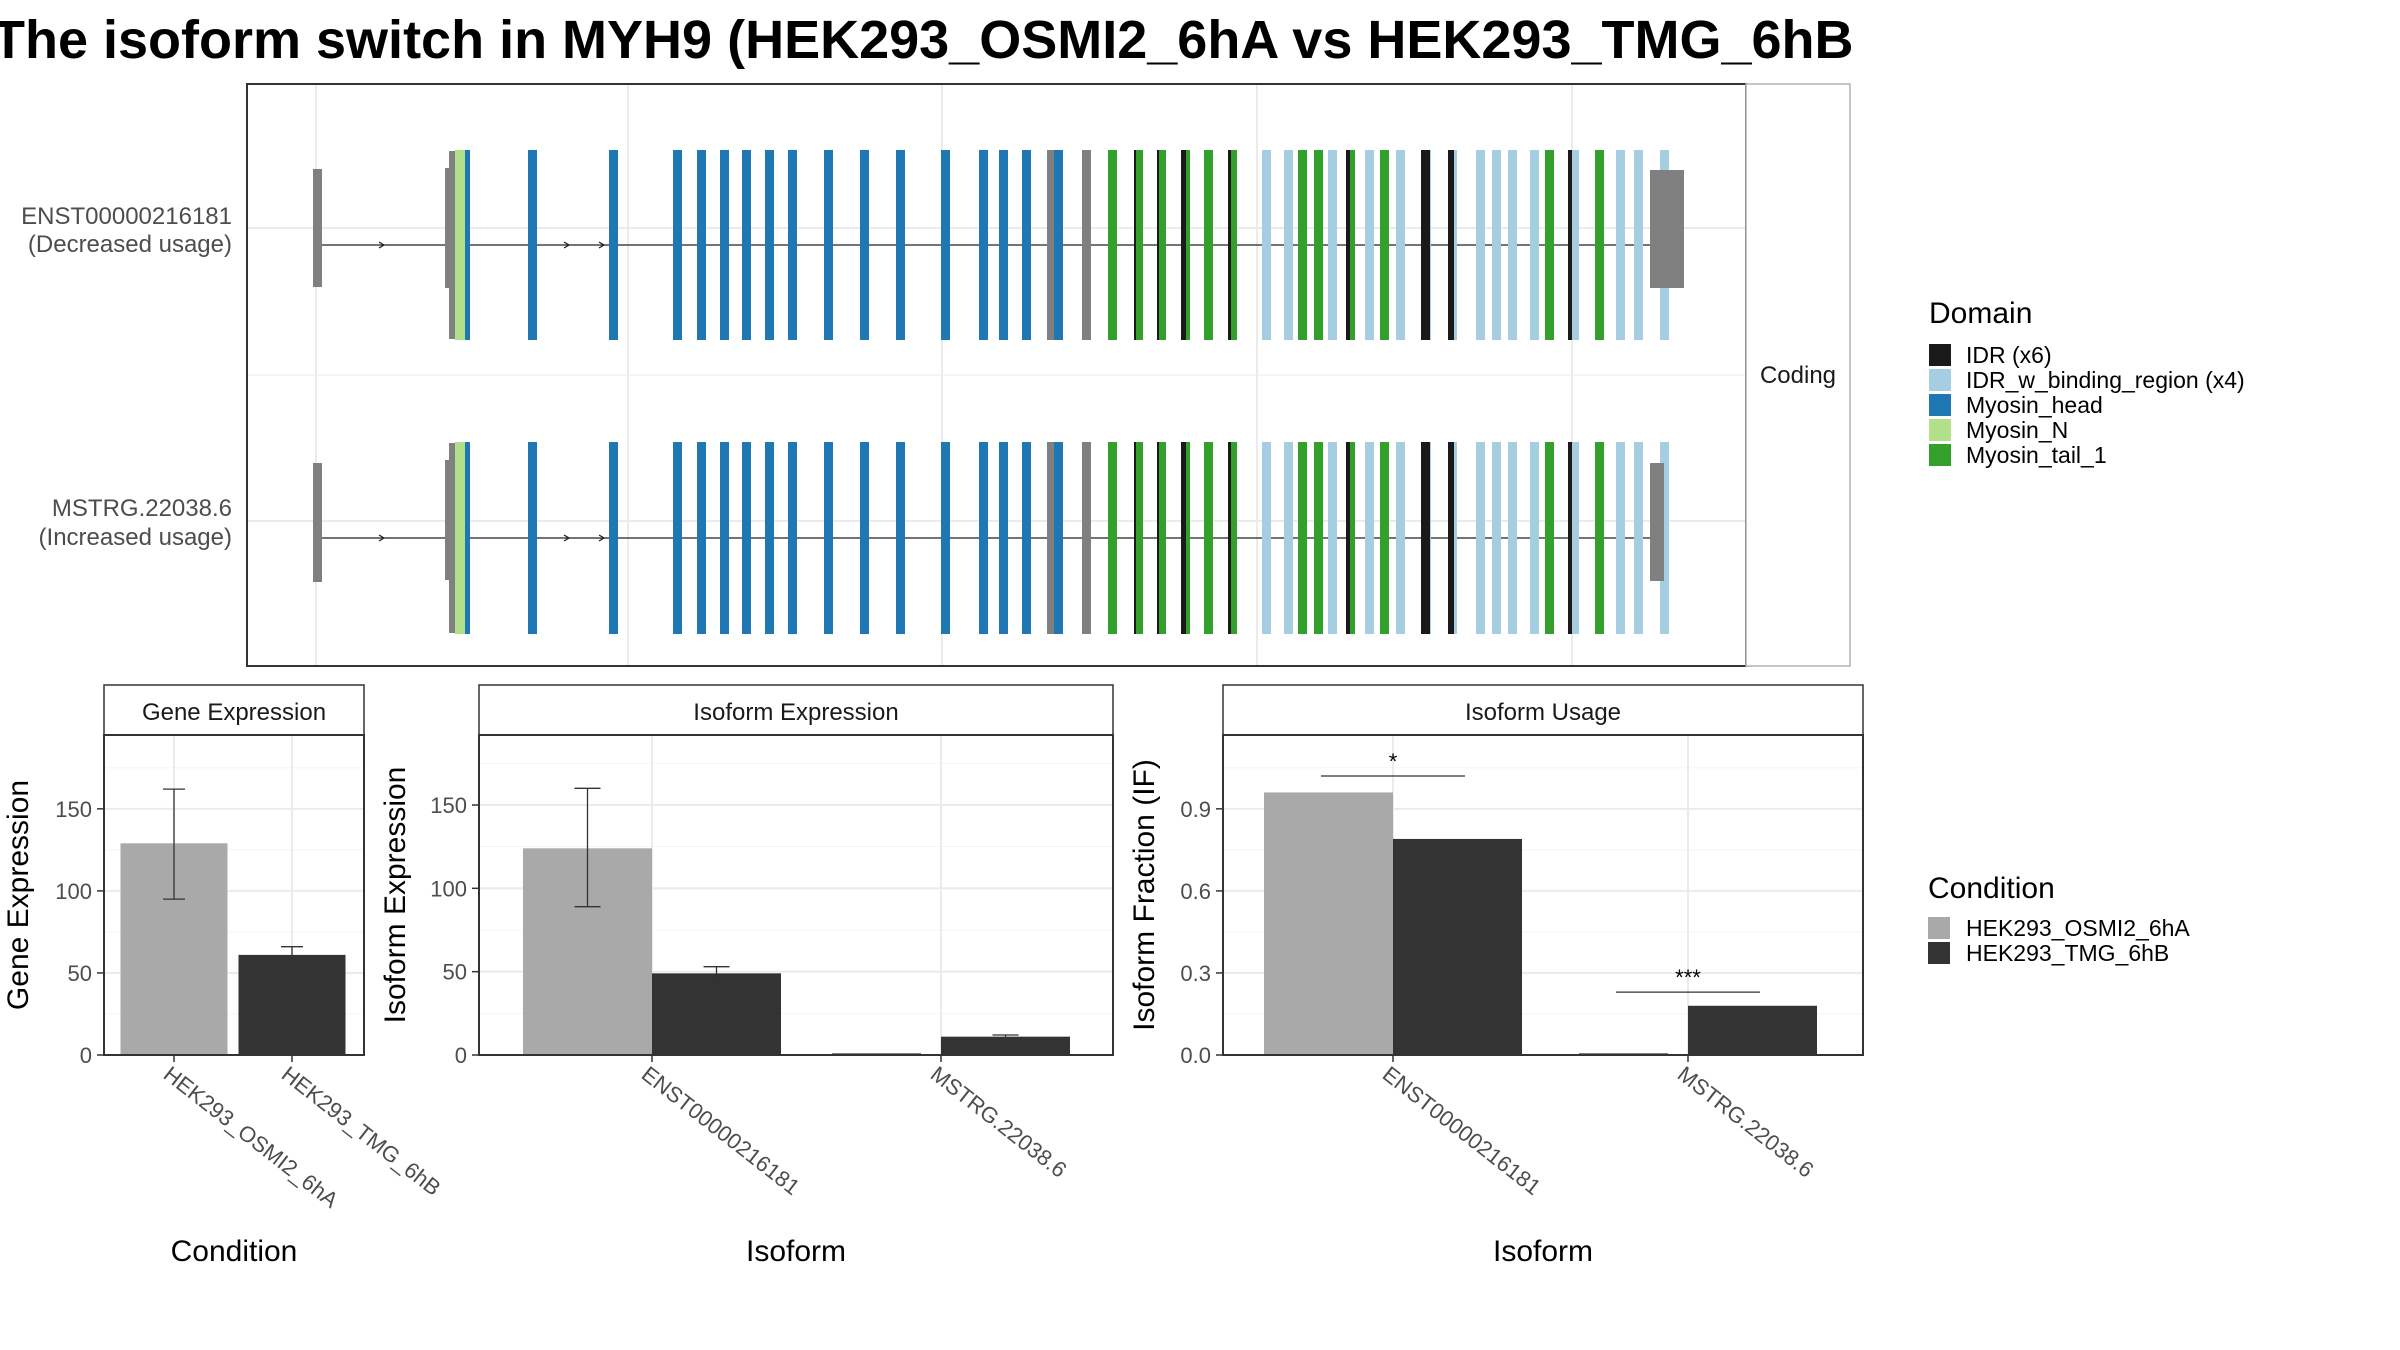 The height and width of the screenshot is (1350, 2400). Describe the element at coordinates (2078, 928) in the screenshot. I see `condition-legend-label-0: HEK293_OSMI2_6hA` at that location.